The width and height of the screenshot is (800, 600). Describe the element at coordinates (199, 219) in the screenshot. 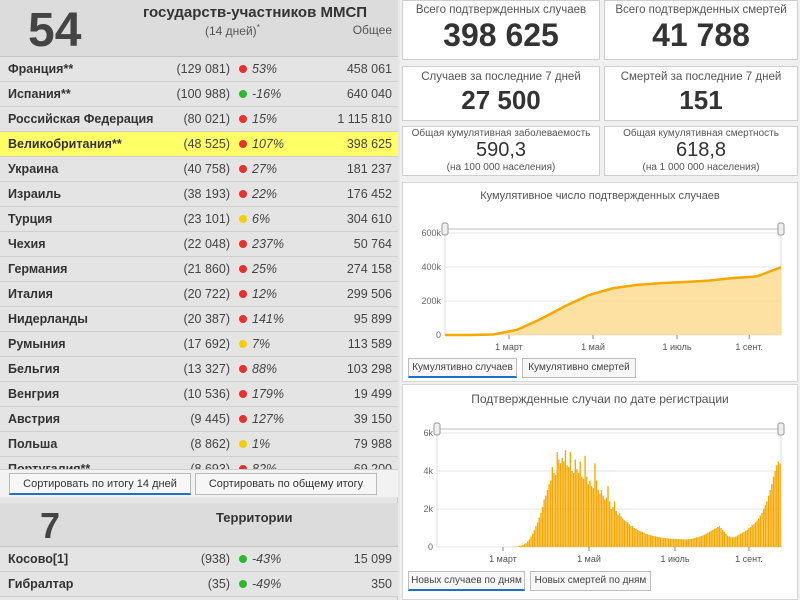

I see `table-row: Турция (23 101) 6% 304 610` at that location.